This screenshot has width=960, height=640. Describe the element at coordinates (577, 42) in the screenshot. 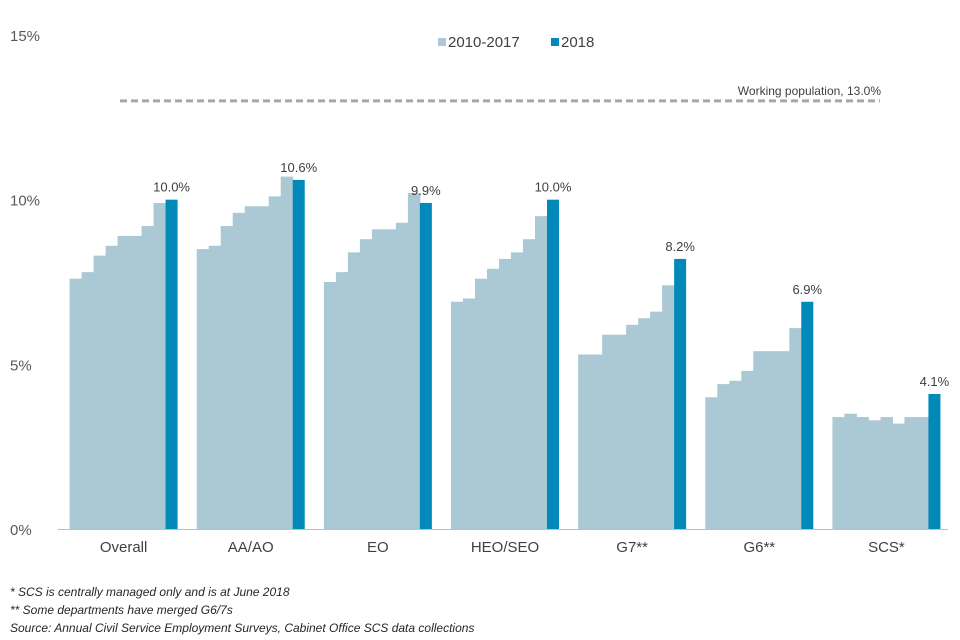

I see `legend-label: 2018` at that location.